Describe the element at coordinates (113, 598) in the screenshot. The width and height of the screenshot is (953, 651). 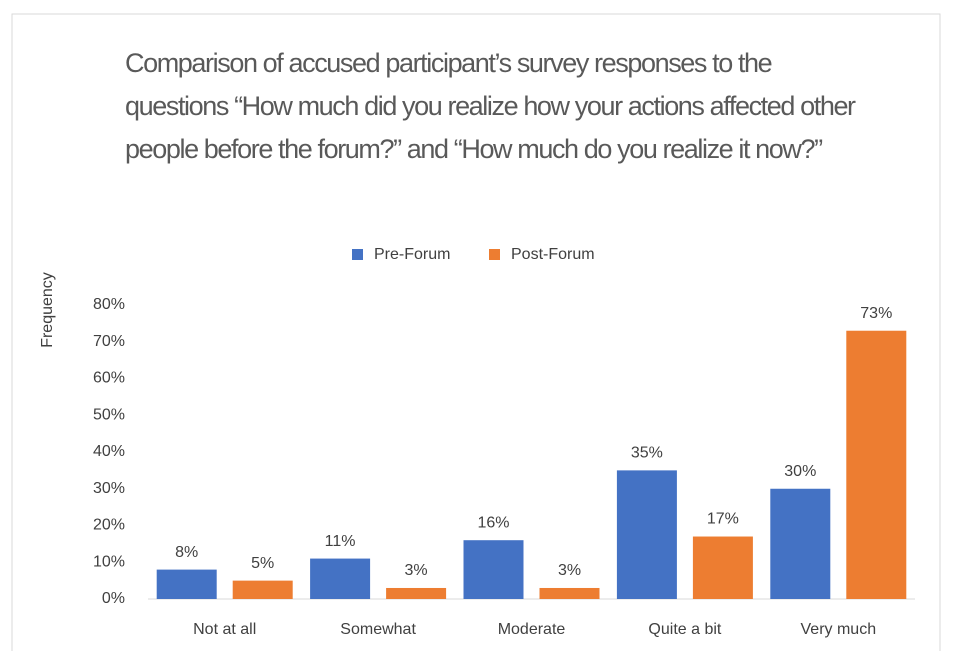
I see `y-tick-label: 0%` at that location.